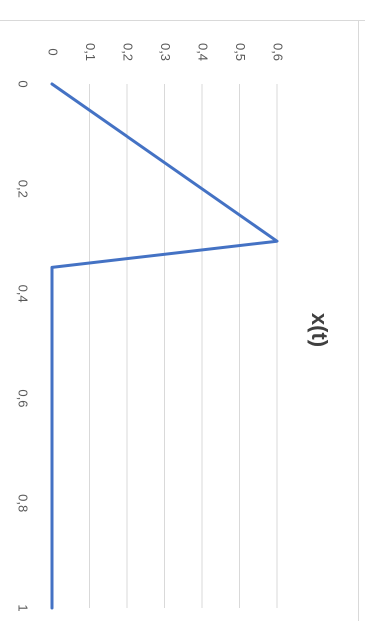  What do you see at coordinates (358, 320) in the screenshot?
I see `chart-border-right` at bounding box center [358, 320].